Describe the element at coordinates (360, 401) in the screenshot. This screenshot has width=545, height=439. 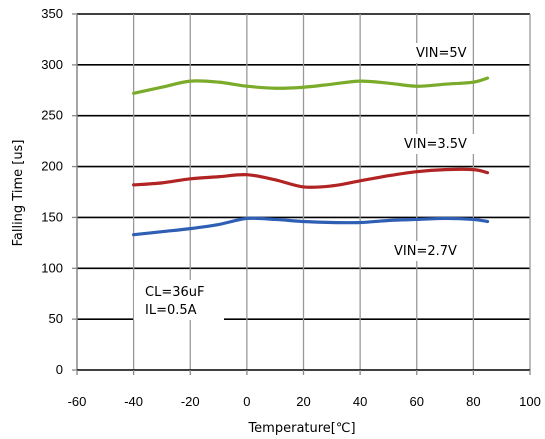
I see `x-tick-label: 40` at that location.